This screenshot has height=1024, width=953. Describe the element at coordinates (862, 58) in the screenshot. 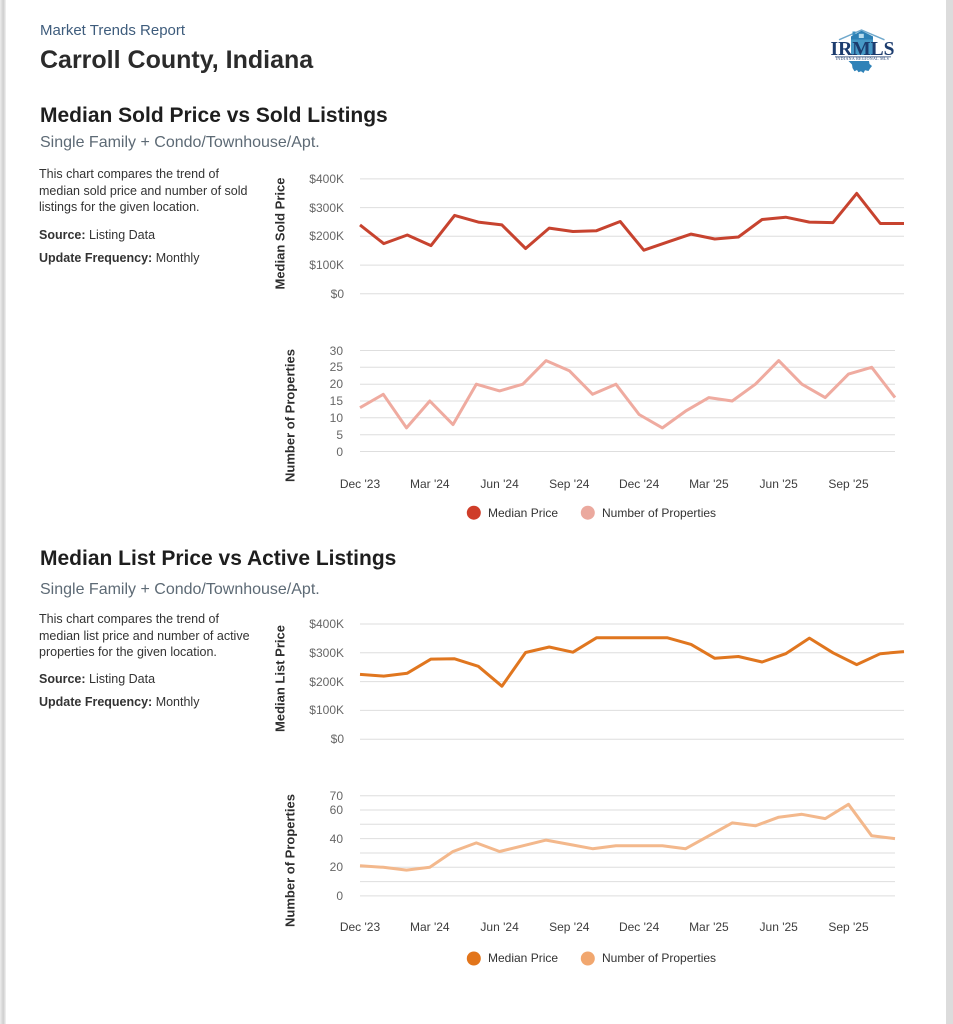

I see `svg-text: INDIANA REGIONAL MLS` at that location.